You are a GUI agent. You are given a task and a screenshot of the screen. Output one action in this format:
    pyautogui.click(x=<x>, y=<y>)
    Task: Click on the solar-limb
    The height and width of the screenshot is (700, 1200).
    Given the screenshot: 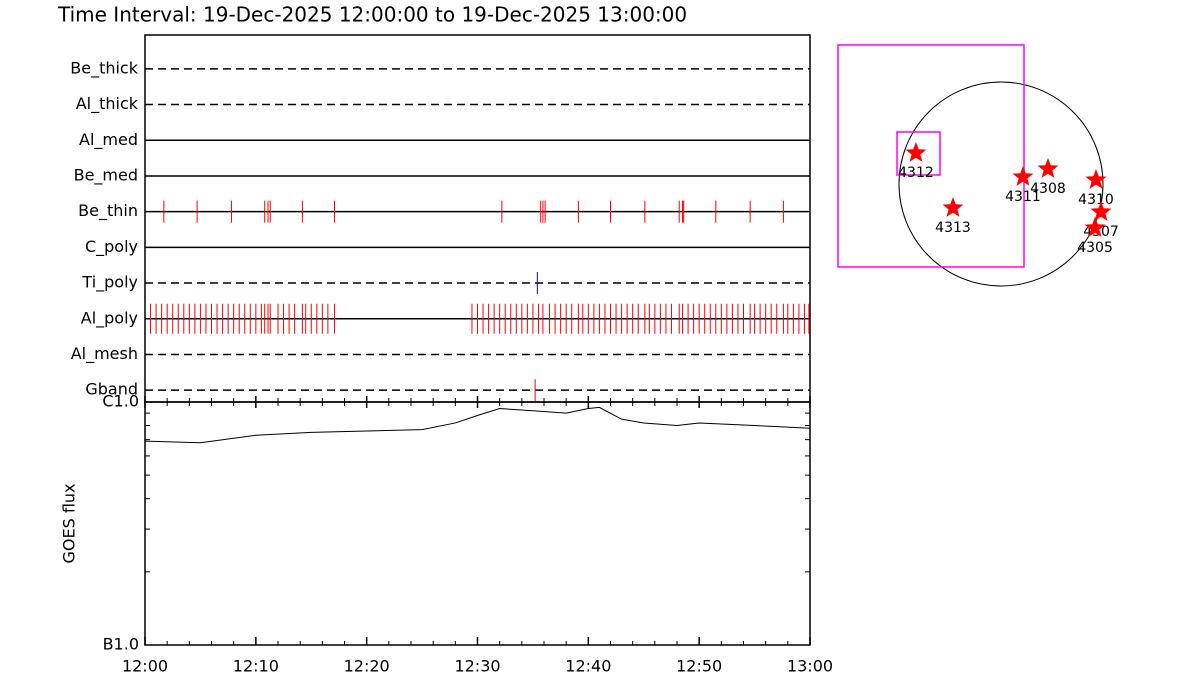 What is the action you would take?
    pyautogui.click(x=1001, y=184)
    